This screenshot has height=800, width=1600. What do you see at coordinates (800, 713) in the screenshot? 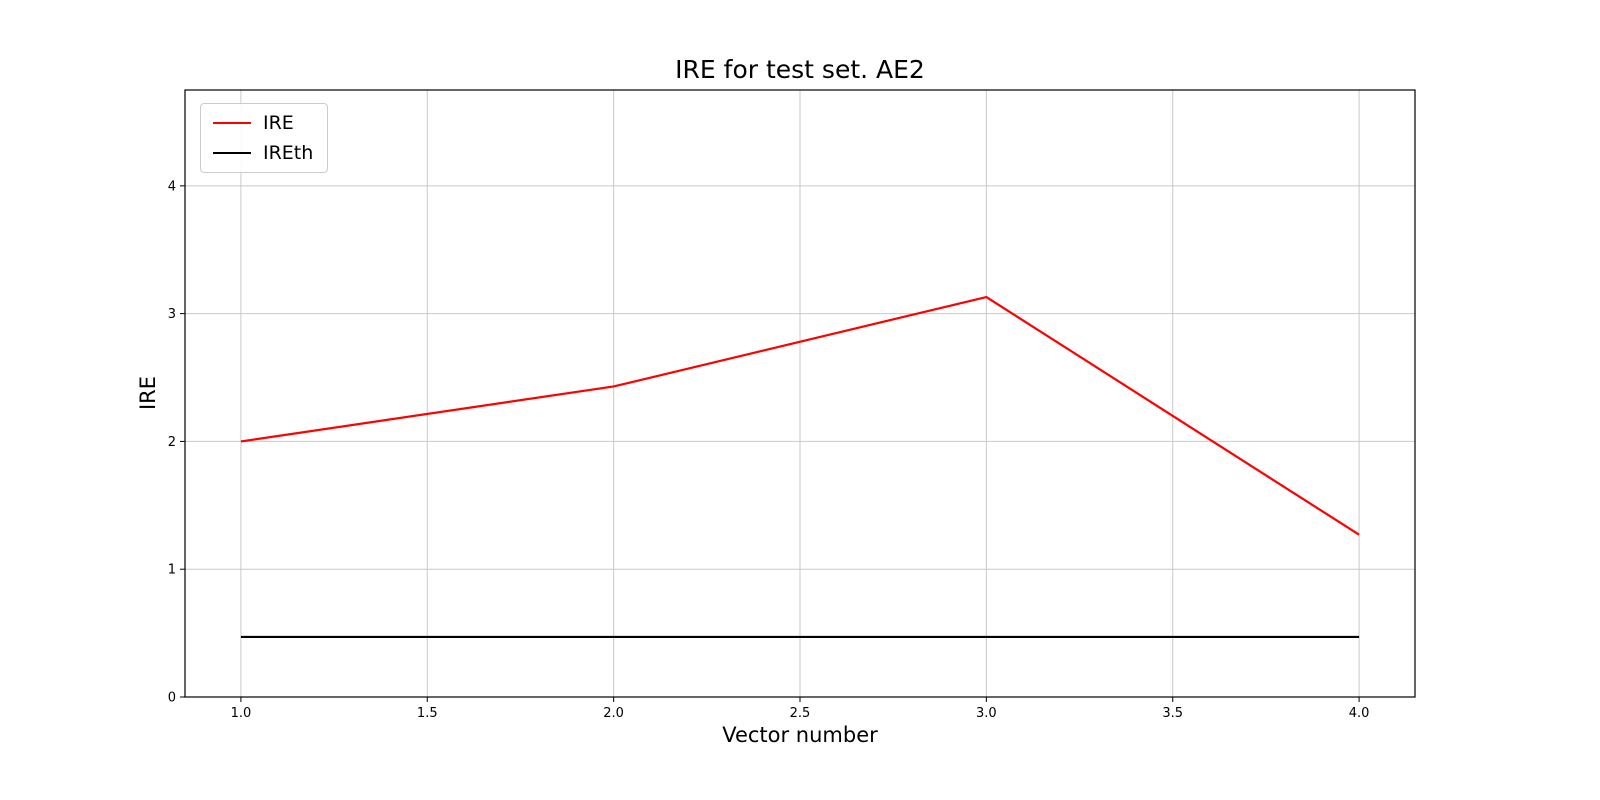
I see `x-tick-label: 2.5` at bounding box center [800, 713].